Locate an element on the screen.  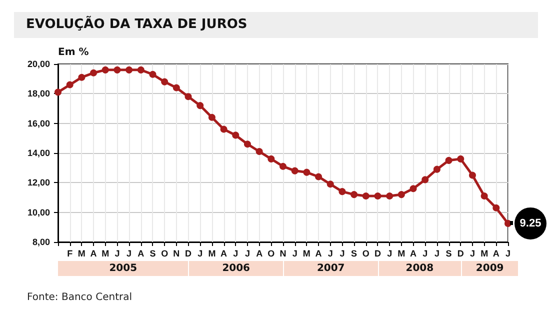
text: 2007 is located at coordinates (331, 268).